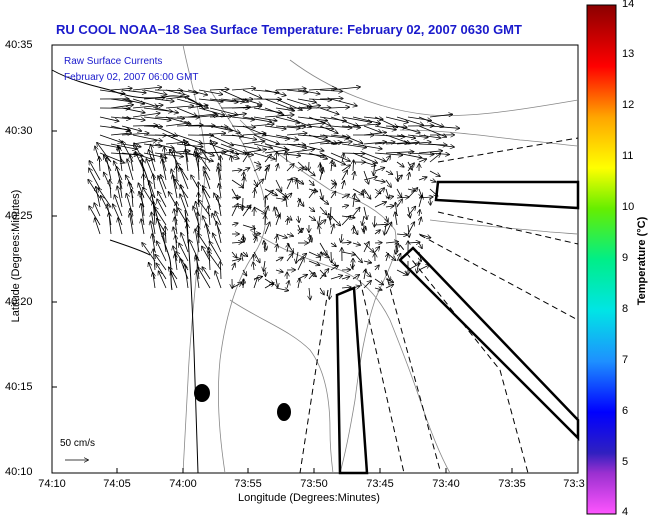  What do you see at coordinates (625, 411) in the screenshot?
I see `colorbar-tick: 6` at bounding box center [625, 411].